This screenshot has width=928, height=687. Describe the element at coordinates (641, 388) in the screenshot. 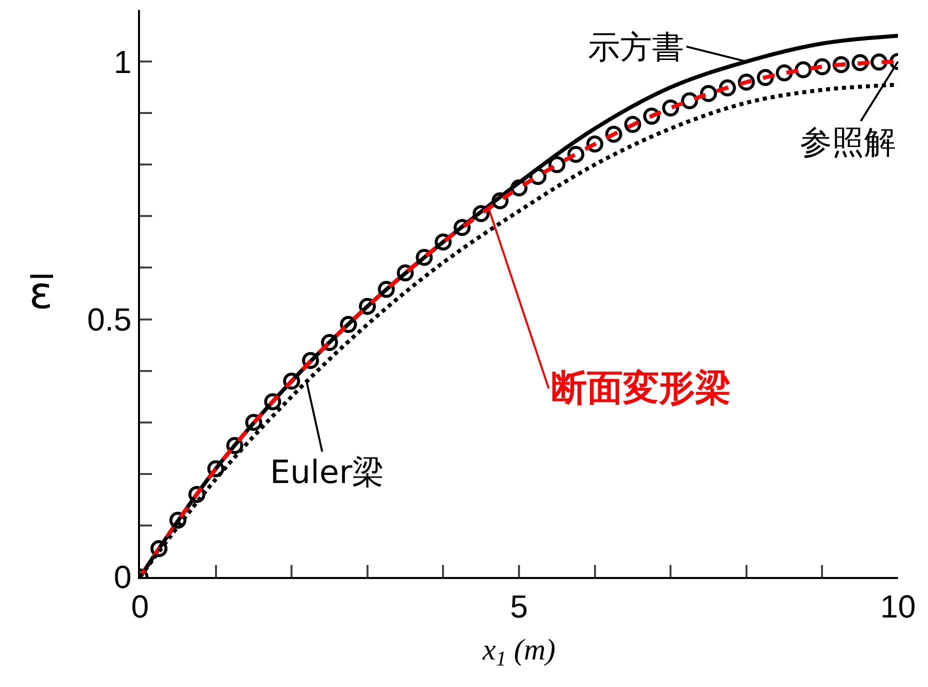

I see `annotation: 断面変形梁` at that location.